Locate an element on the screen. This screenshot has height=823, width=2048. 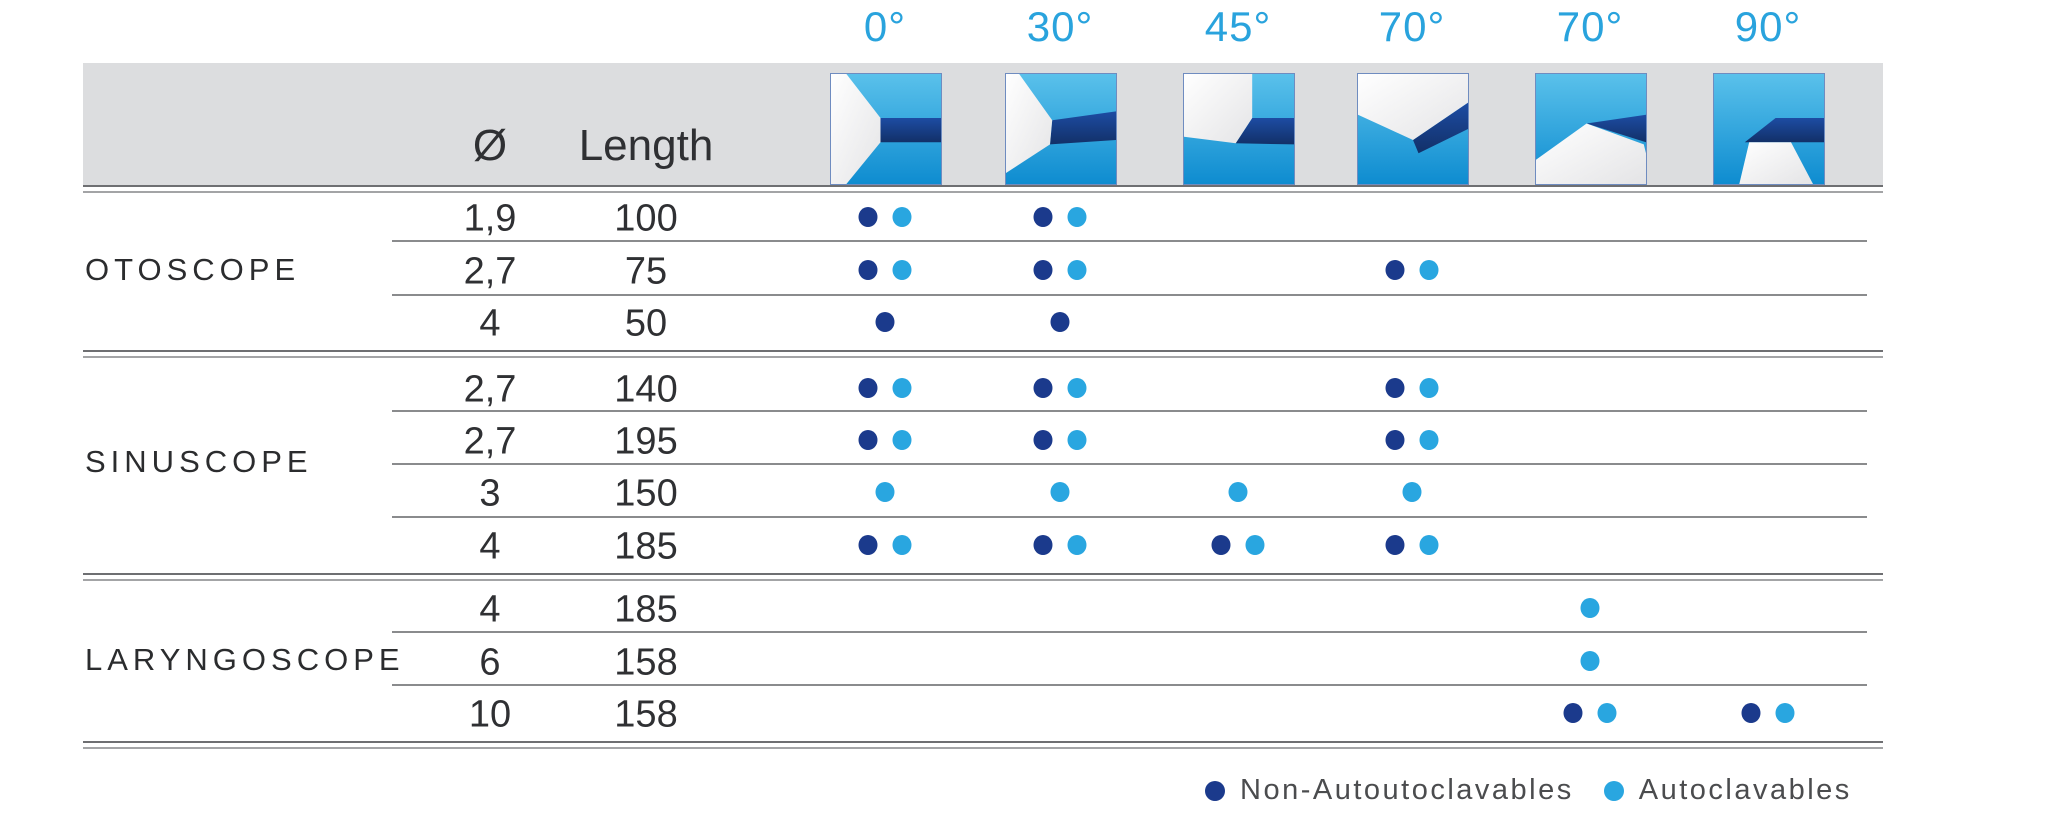
diameter-value: 6 is located at coordinates (490, 662).